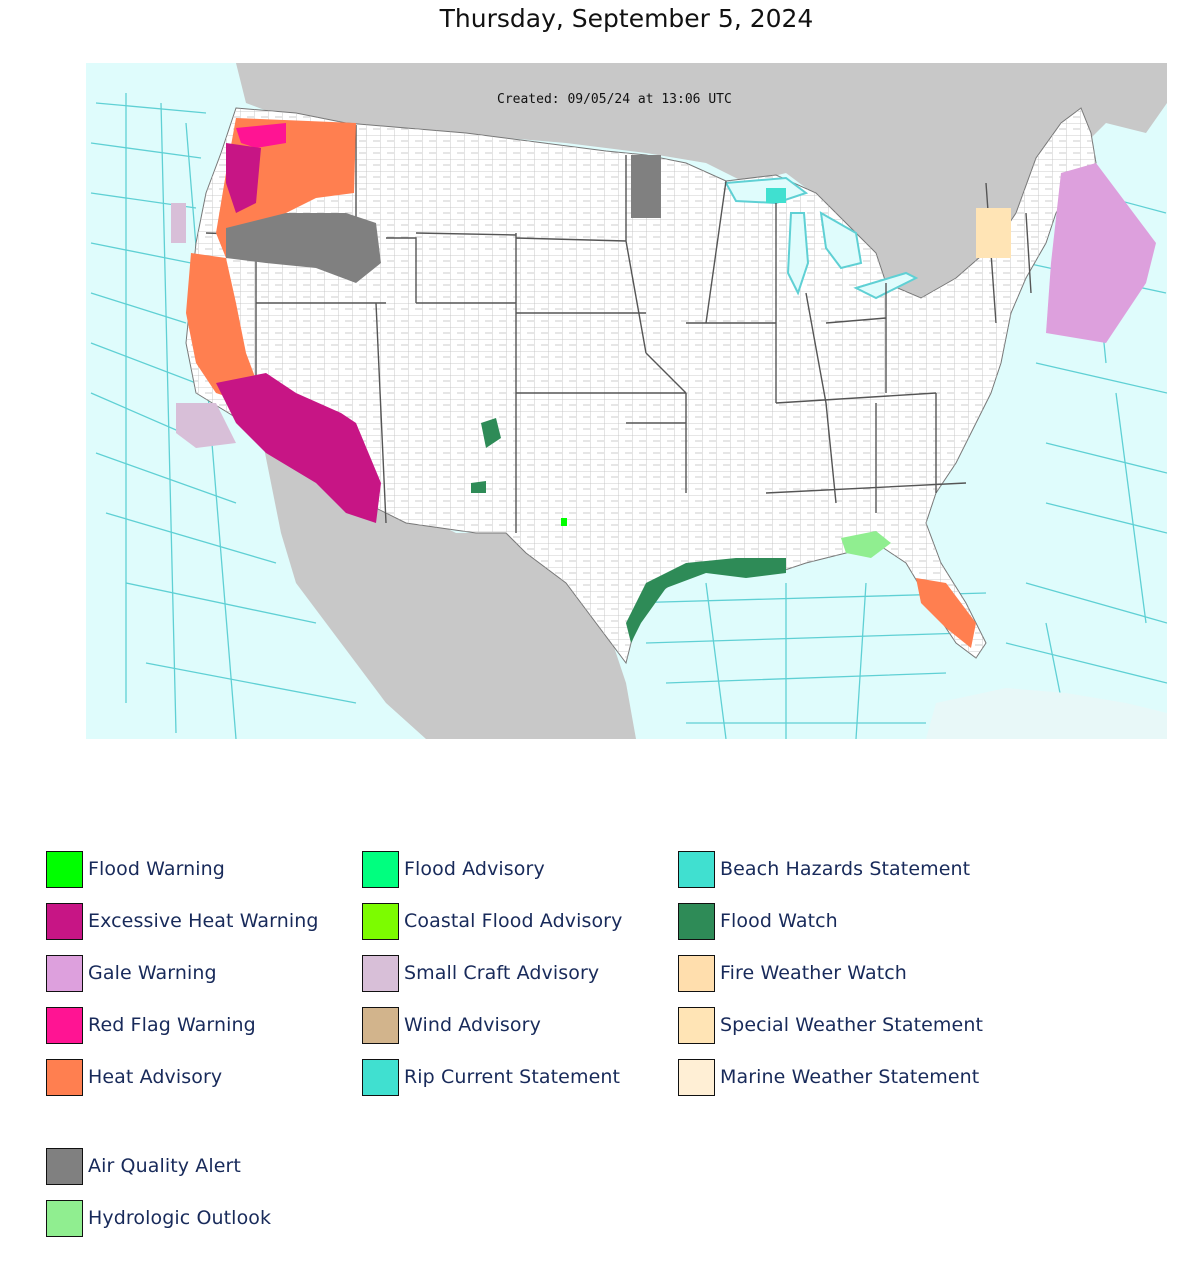  Describe the element at coordinates (223, 328) in the screenshot. I see `heat-advisory-ca` at that location.